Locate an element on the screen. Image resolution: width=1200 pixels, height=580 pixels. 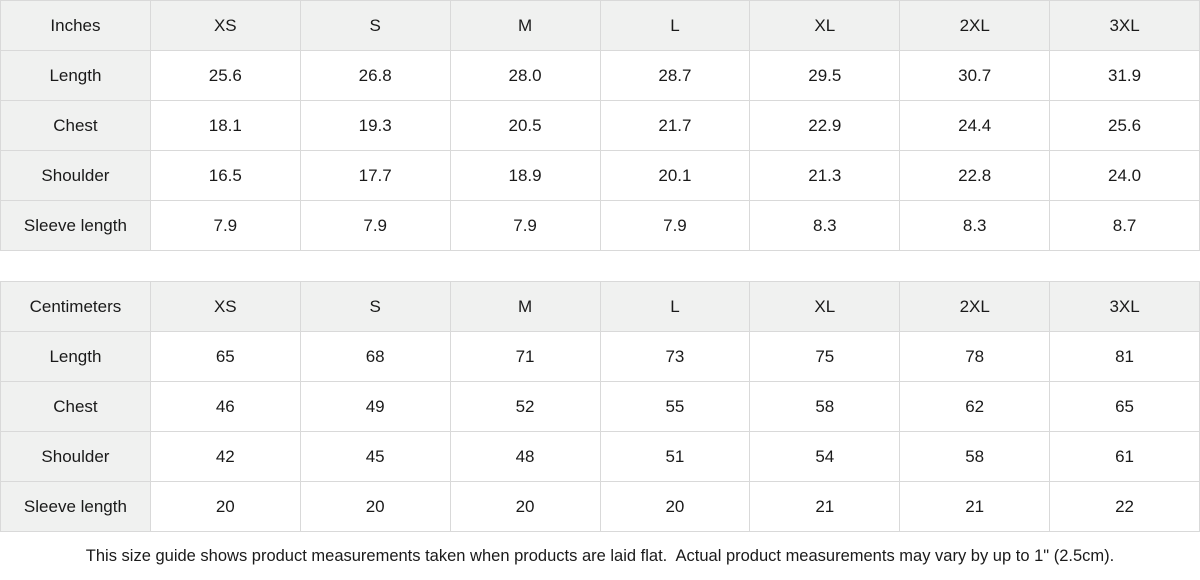
value-cell: 48 is located at coordinates (525, 456).